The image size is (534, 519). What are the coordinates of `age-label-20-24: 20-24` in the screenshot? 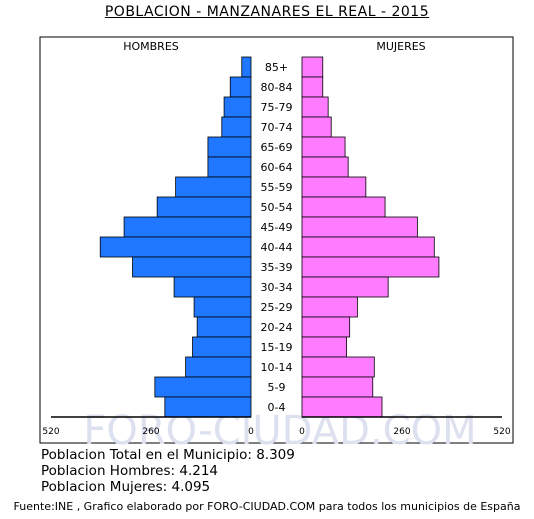 It's located at (277, 327).